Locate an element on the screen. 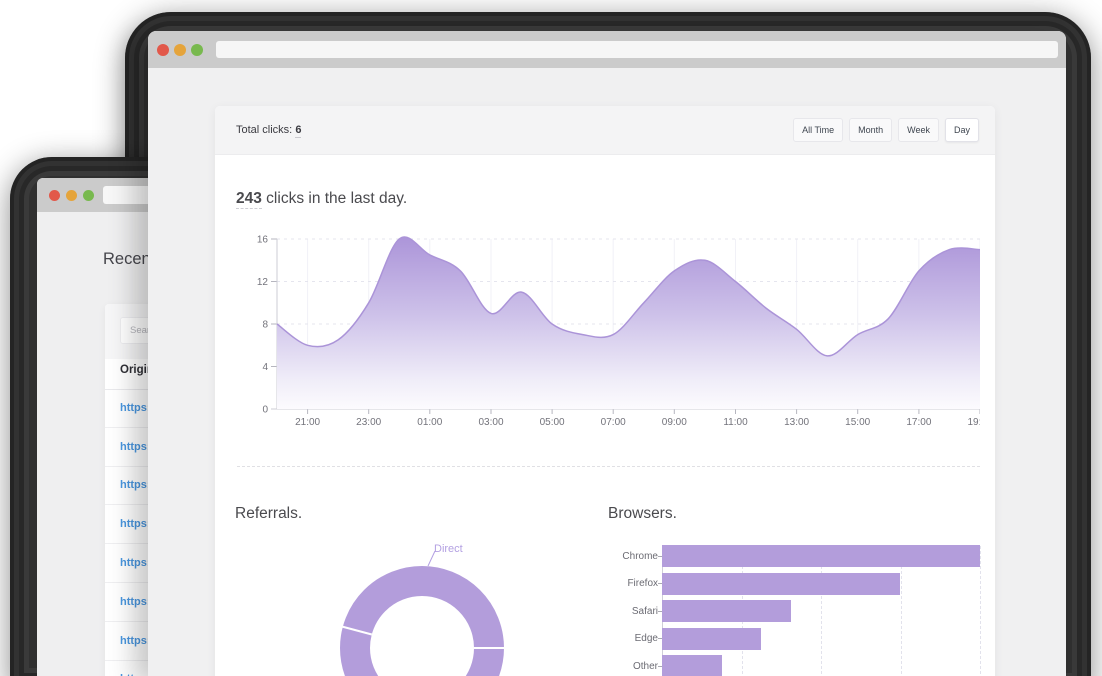 The image size is (1102, 676). back-page-title: Recen is located at coordinates (127, 259).